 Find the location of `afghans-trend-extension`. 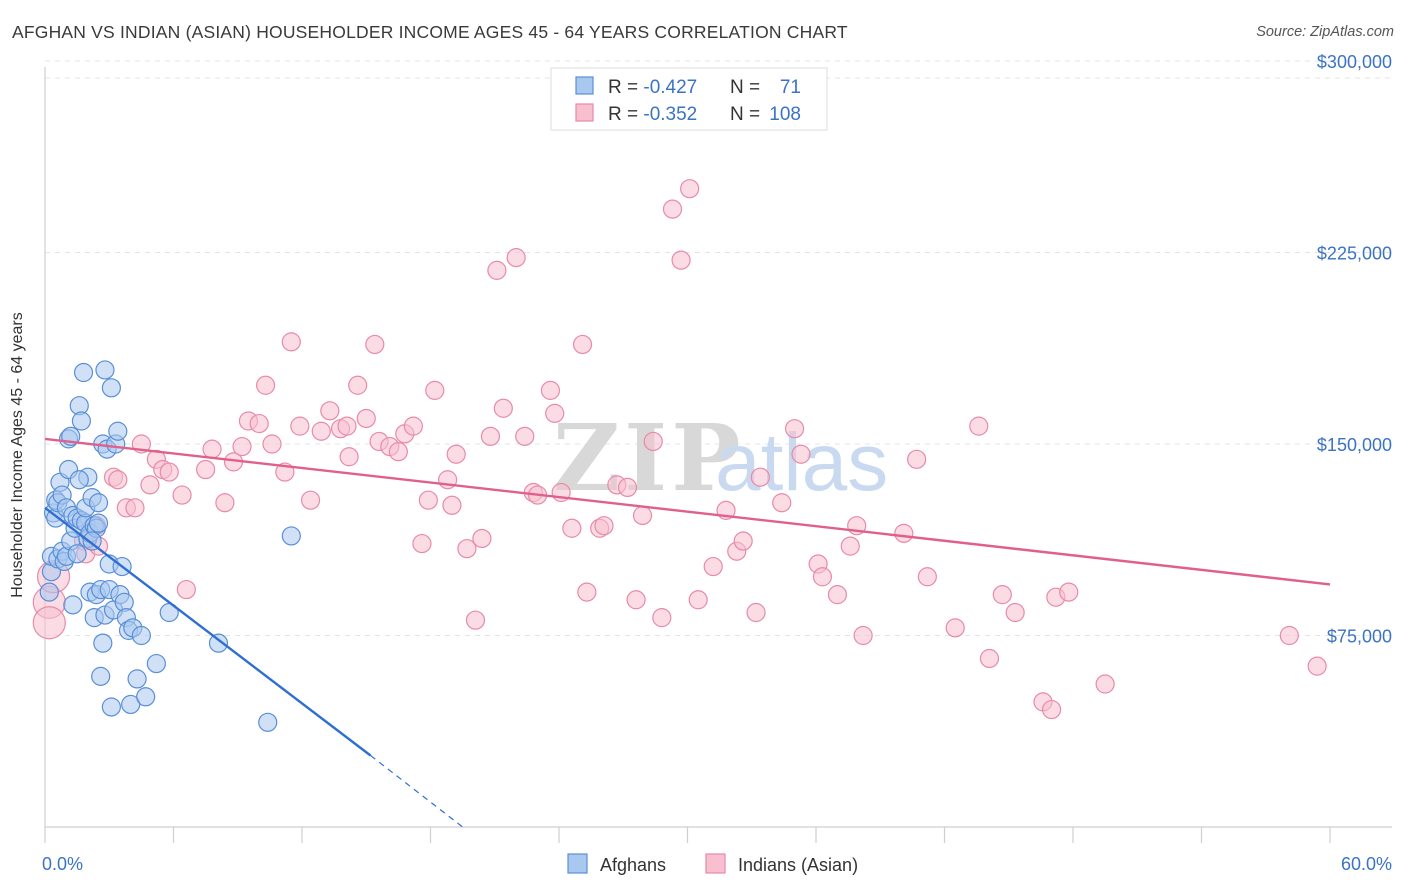

afghans-trend-extension is located at coordinates (416, 791).